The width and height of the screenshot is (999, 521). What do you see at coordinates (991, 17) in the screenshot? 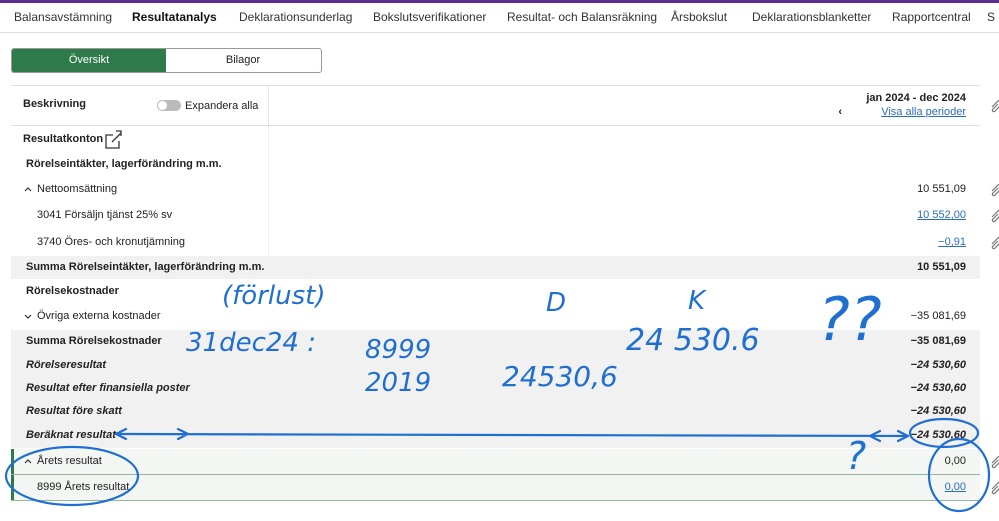
I see `nav-tab: S` at bounding box center [991, 17].